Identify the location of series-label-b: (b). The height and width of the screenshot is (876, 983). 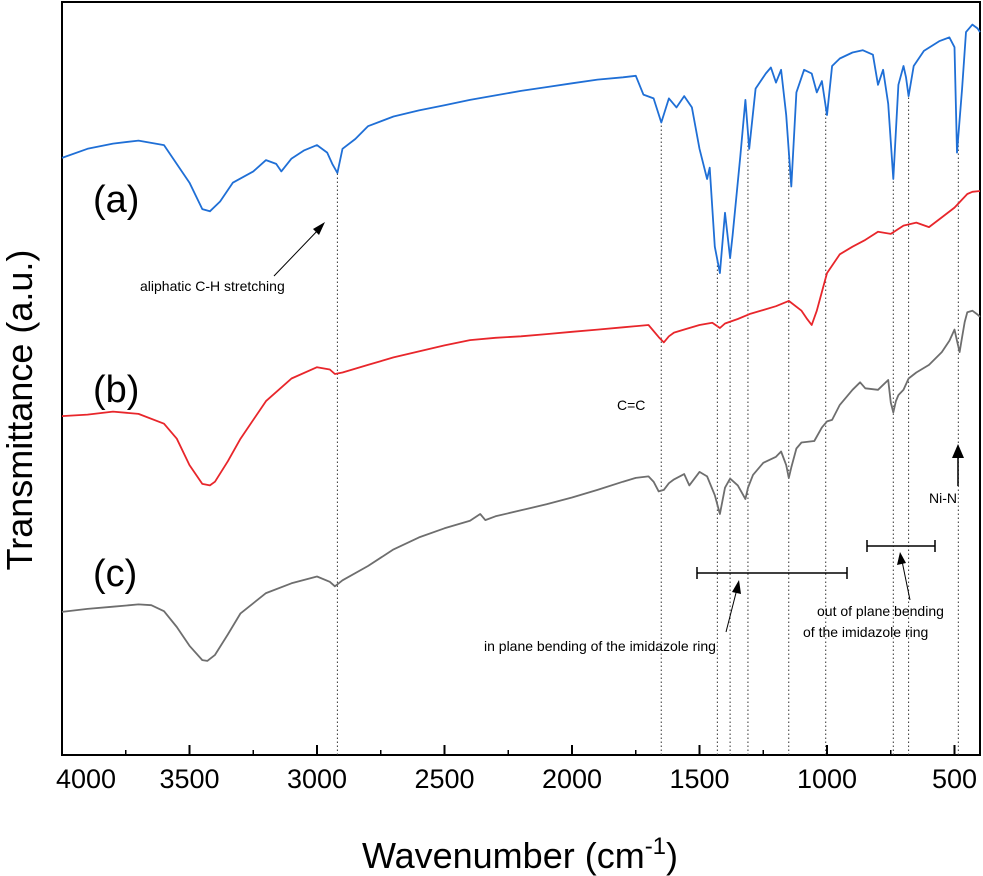
(116, 390).